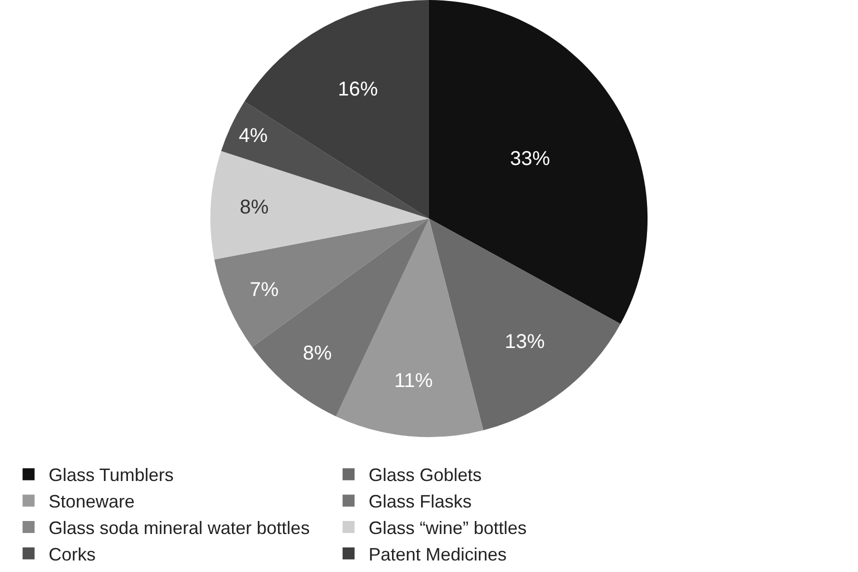 The image size is (858, 572). I want to click on legend-label: Stoneware, so click(91, 502).